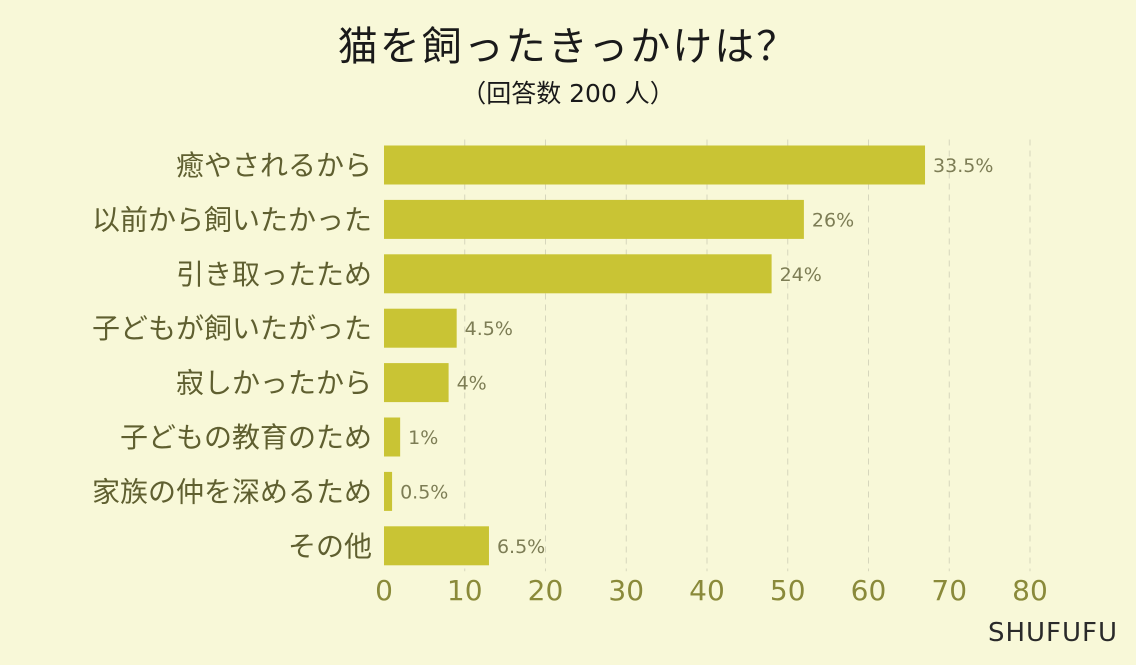 The height and width of the screenshot is (665, 1136). What do you see at coordinates (274, 165) in the screenshot?
I see `category-label: 癒やされるから` at bounding box center [274, 165].